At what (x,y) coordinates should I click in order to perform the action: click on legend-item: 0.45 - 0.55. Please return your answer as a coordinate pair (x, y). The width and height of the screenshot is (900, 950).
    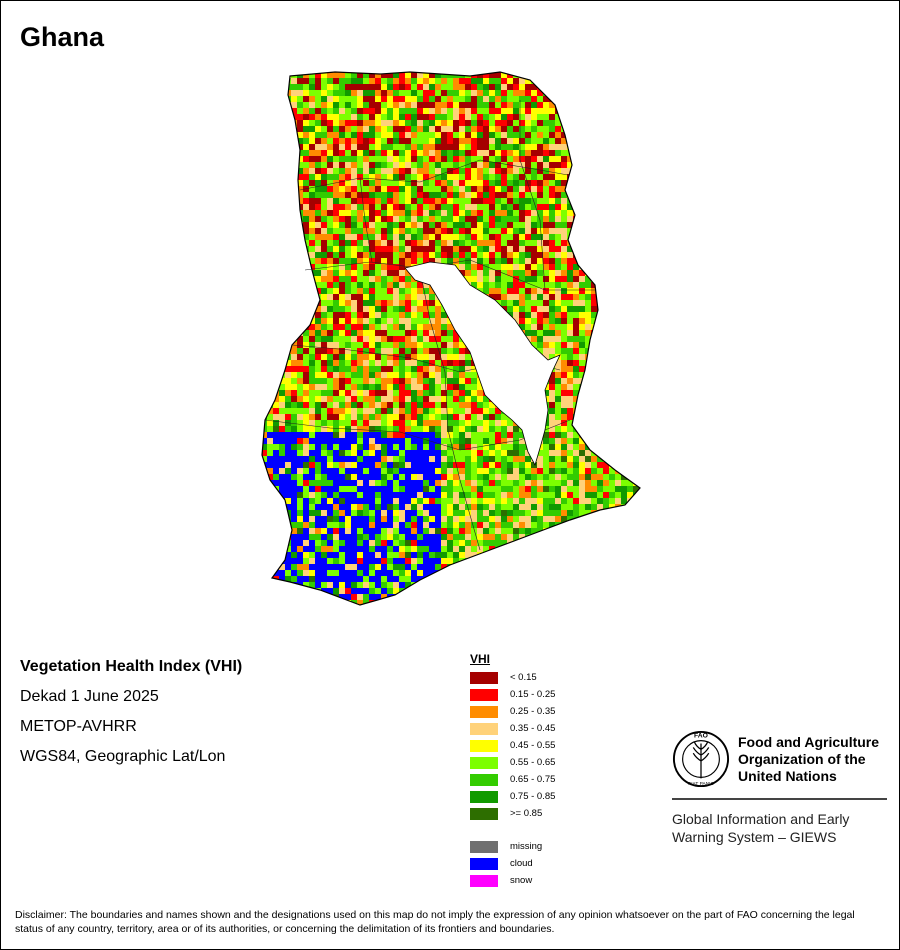
    Looking at the image, I should click on (530, 745).